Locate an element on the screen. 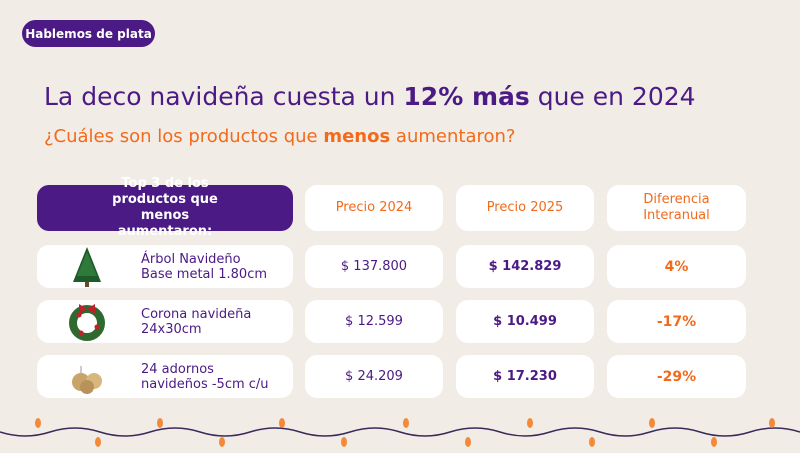  badge: Hablemos de plata is located at coordinates (88, 33).